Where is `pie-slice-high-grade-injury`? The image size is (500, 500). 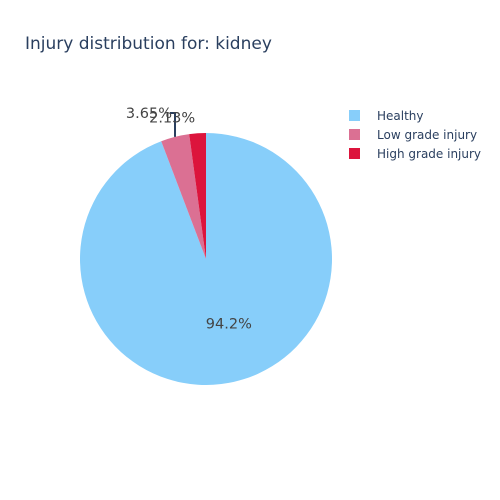
pie-slice-high-grade-injury is located at coordinates (197, 196).